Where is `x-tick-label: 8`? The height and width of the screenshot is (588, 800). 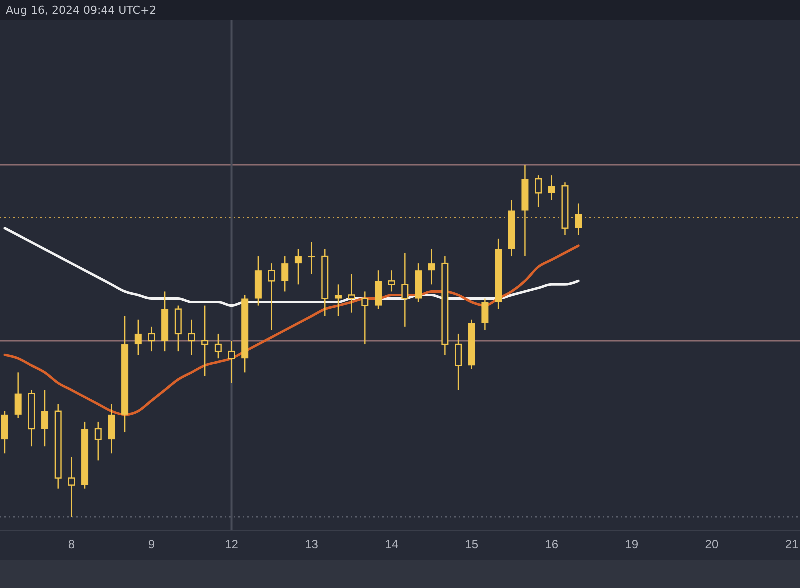 x-tick-label: 8 is located at coordinates (72, 545).